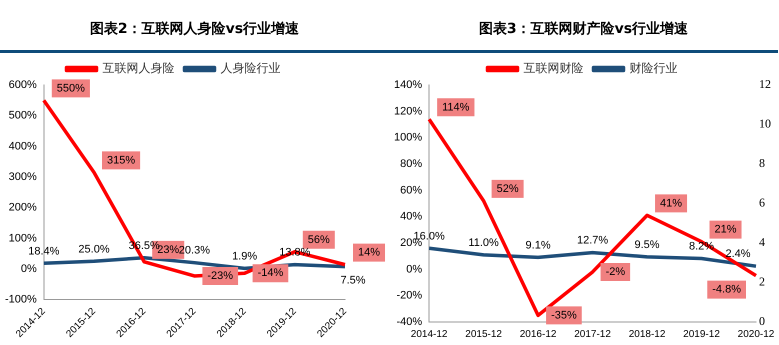 The height and width of the screenshot is (345, 779). Describe the element at coordinates (538, 334) in the screenshot. I see `x-tick-label: 2016-12` at that location.